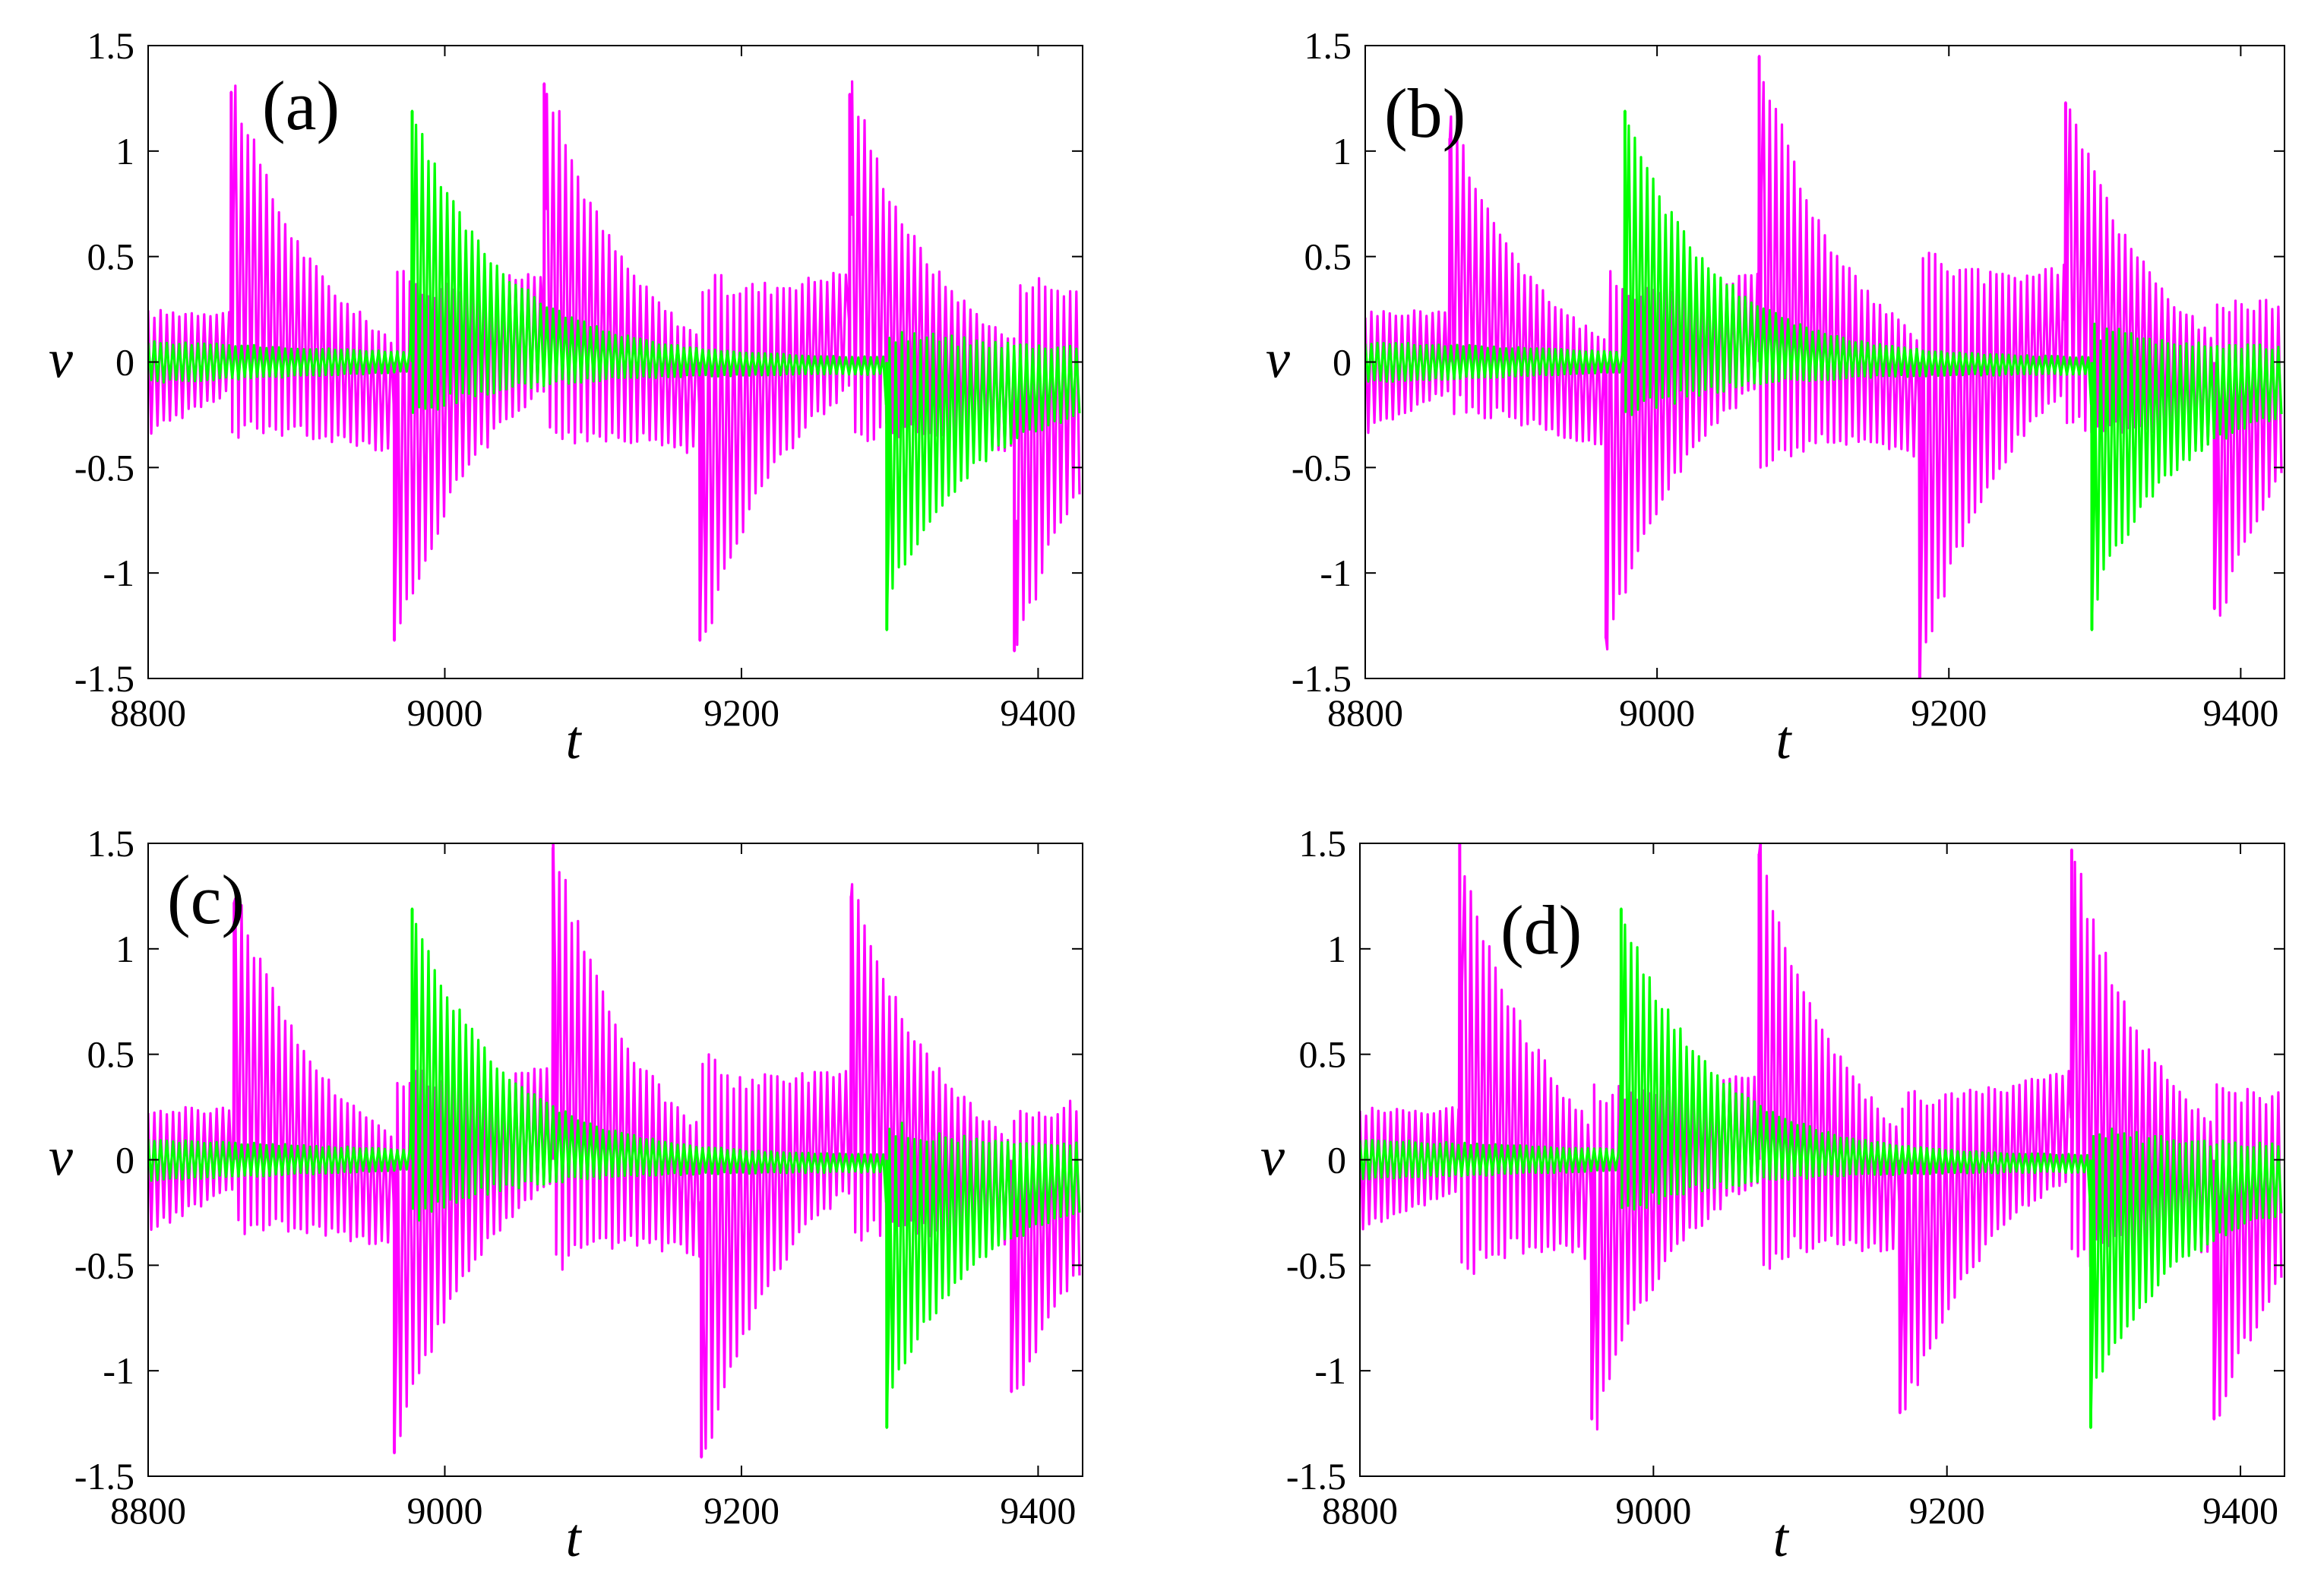 The width and height of the screenshot is (2324, 1575). What do you see at coordinates (1541, 930) in the screenshot?
I see `panel-label: (d)` at bounding box center [1541, 930].